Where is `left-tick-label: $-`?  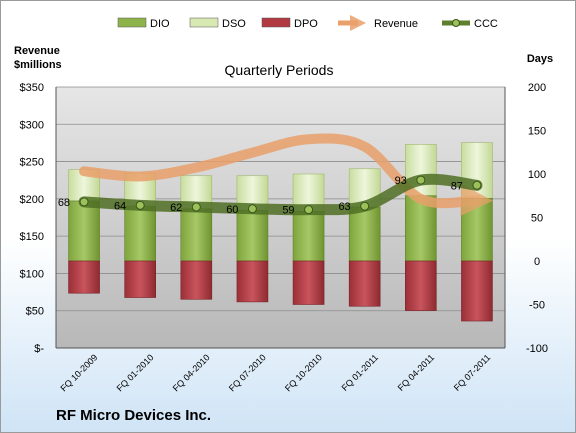 left-tick-label: $- is located at coordinates (39, 349).